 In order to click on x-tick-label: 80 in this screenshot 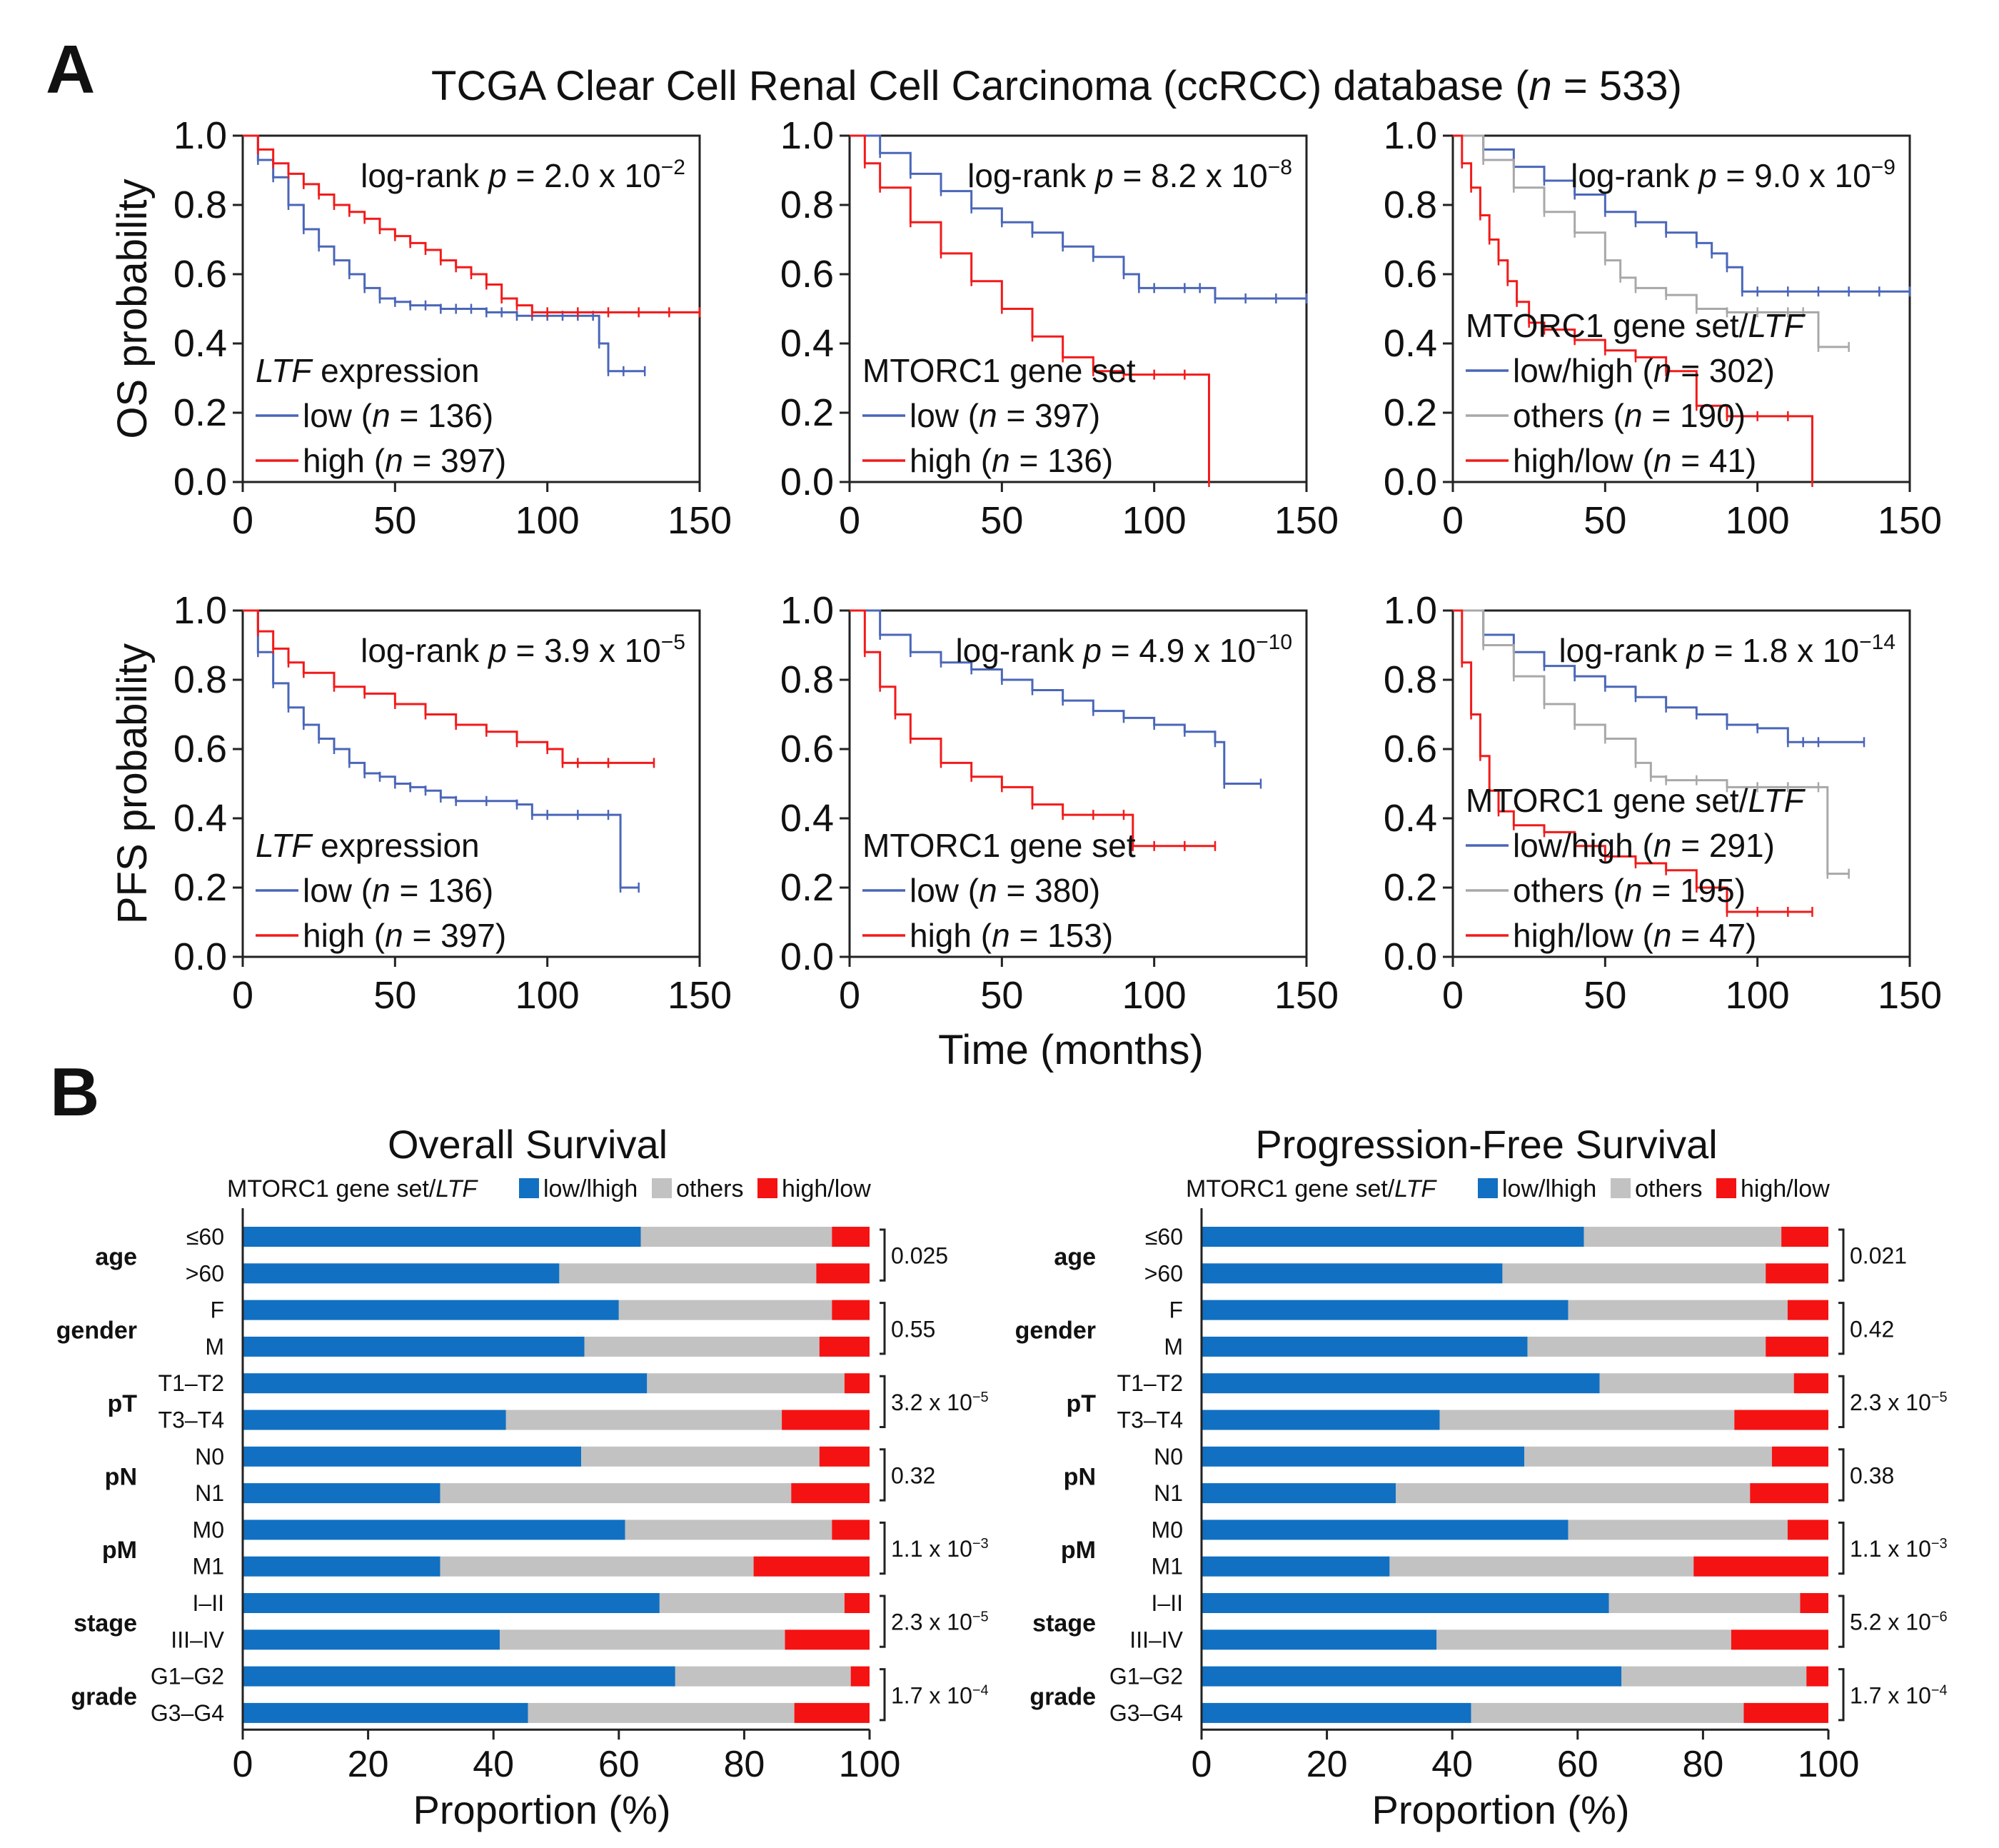, I will do `click(744, 1764)`.